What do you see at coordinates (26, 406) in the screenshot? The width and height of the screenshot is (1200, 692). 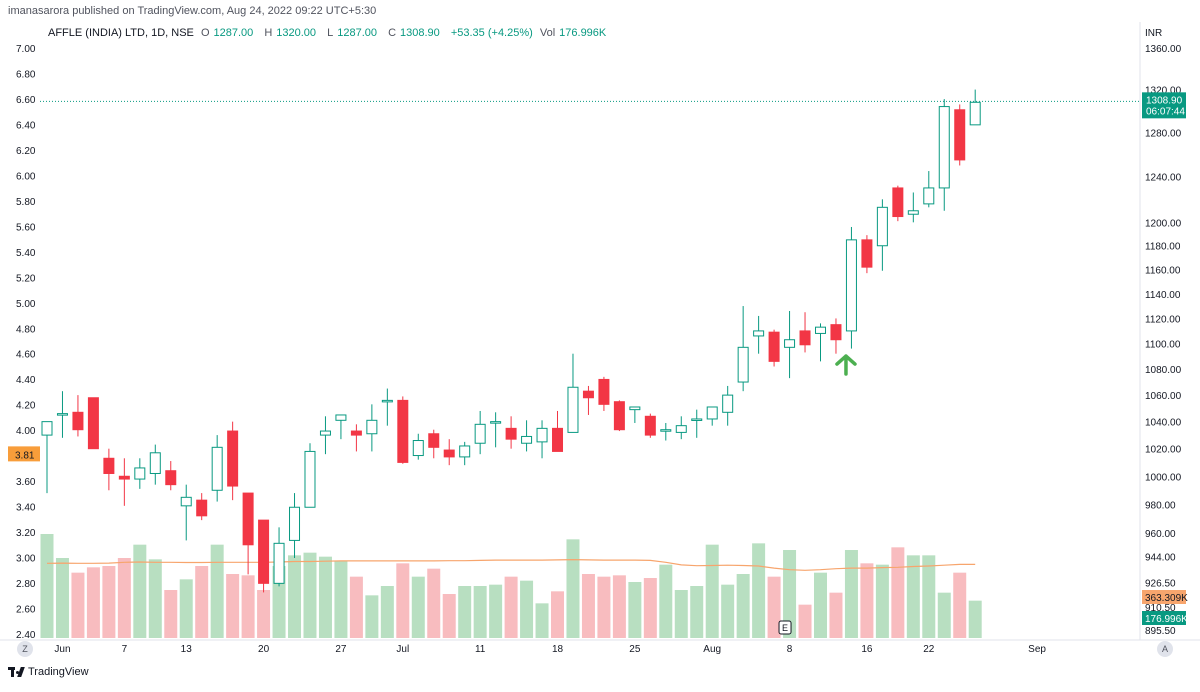 I see `left-axis-label: 4.20` at bounding box center [26, 406].